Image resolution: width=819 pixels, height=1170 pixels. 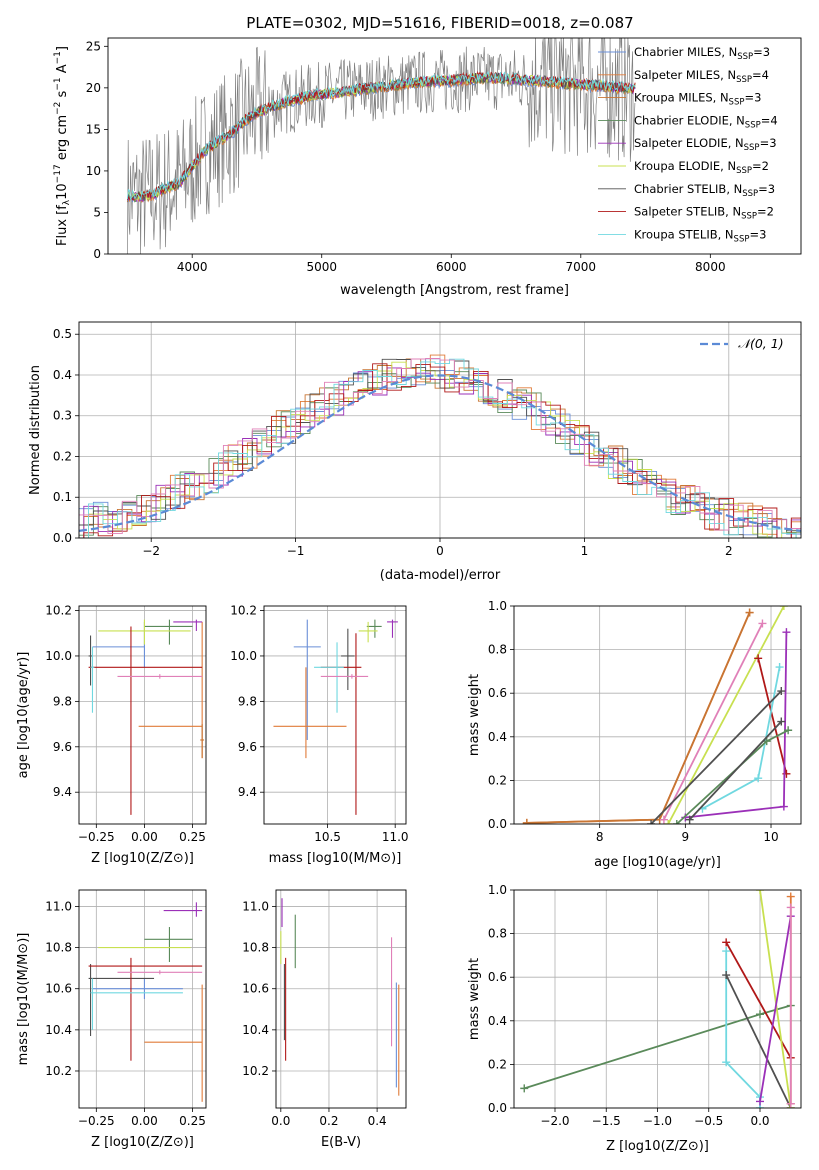 I want to click on mass-weight-line-salpeter_elodie, so click(x=775, y=1009).